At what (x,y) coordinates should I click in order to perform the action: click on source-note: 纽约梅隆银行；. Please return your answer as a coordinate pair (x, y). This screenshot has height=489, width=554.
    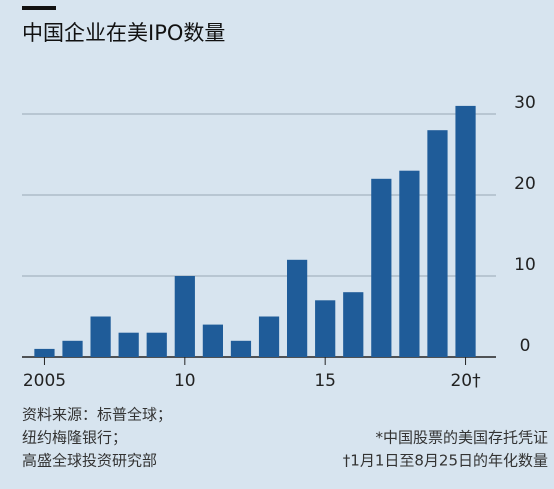
    Looking at the image, I should click on (74, 438).